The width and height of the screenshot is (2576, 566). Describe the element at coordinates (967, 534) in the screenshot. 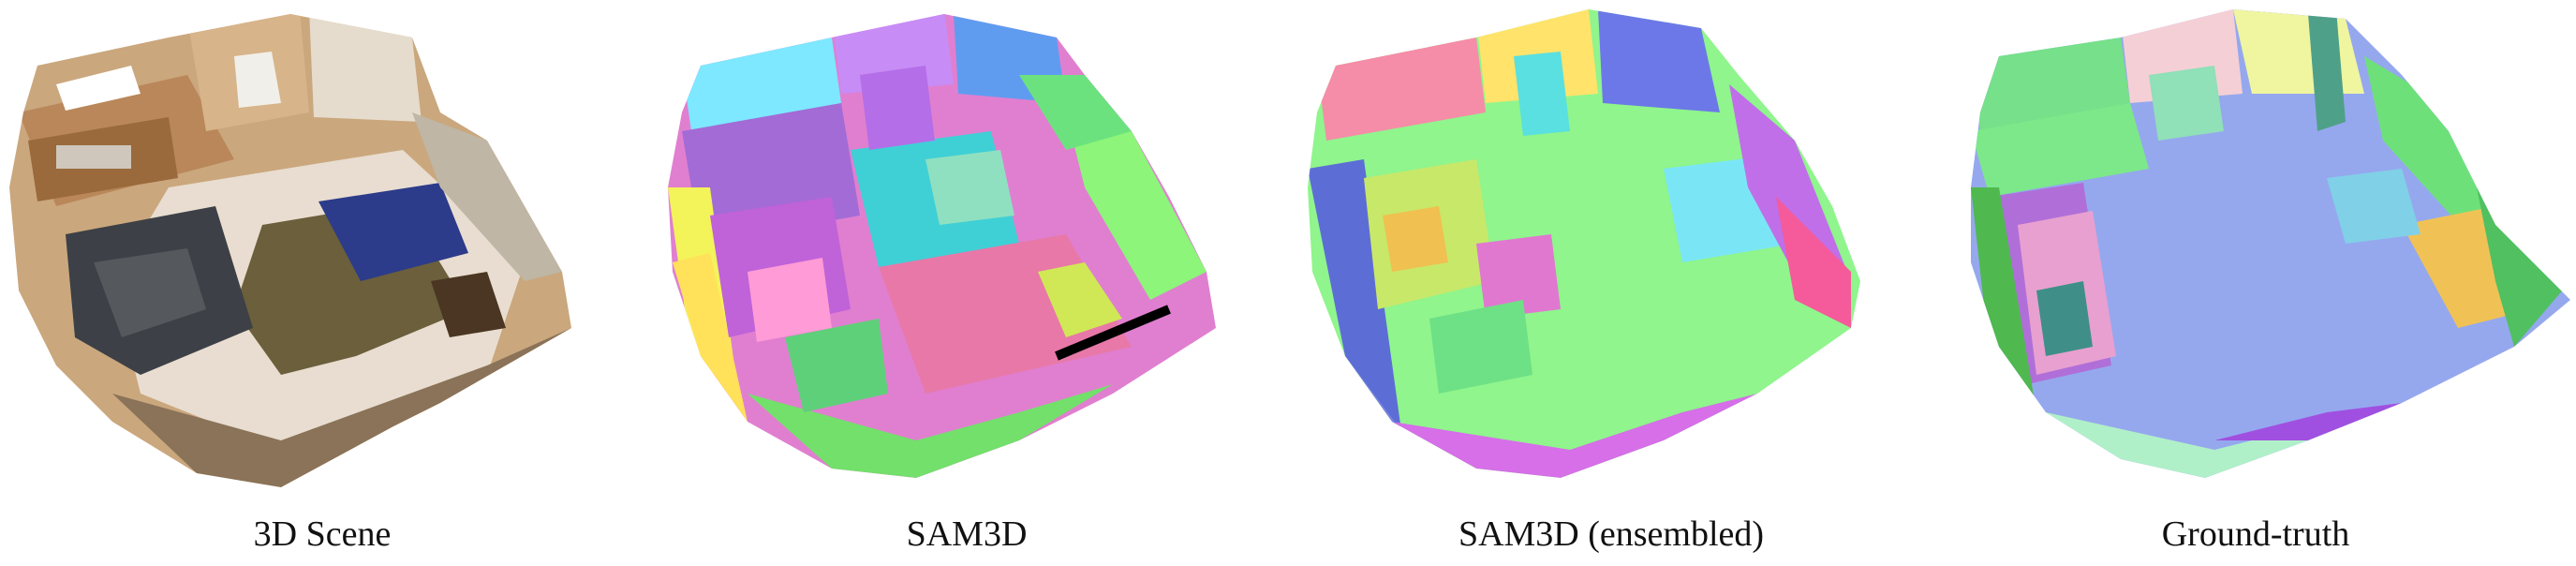

I see `caption-sam3d: SAM3D` at that location.